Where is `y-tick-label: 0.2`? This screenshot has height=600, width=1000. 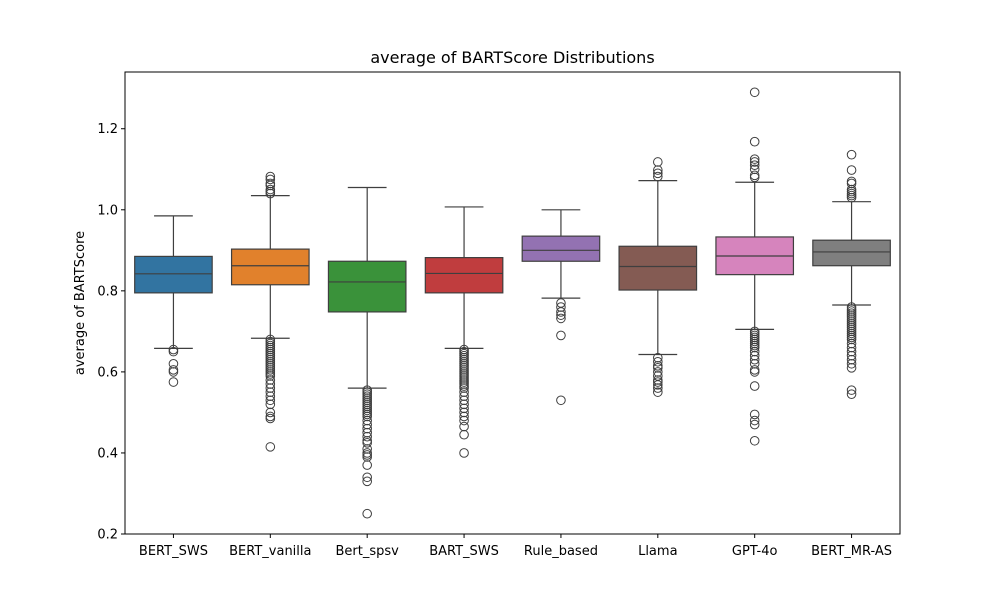
y-tick-label: 0.2 is located at coordinates (107, 535).